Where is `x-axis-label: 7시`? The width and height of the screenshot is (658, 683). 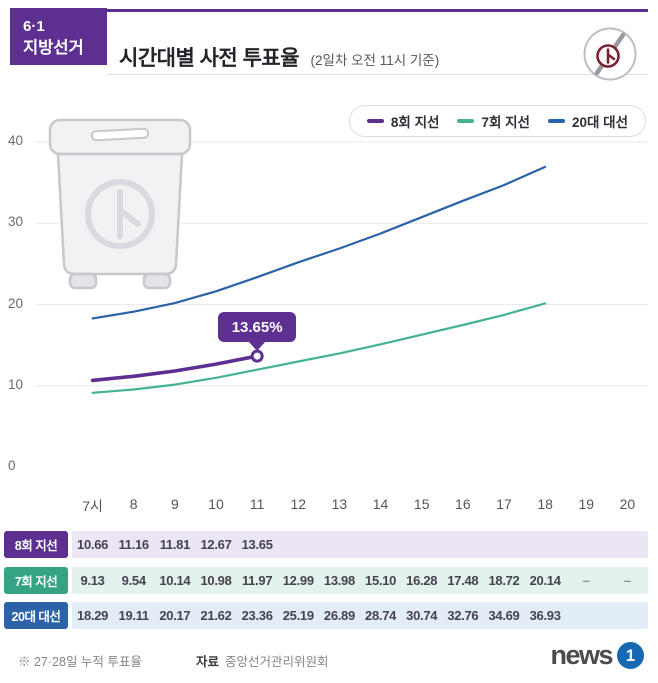 x-axis-label: 7시 is located at coordinates (92, 506).